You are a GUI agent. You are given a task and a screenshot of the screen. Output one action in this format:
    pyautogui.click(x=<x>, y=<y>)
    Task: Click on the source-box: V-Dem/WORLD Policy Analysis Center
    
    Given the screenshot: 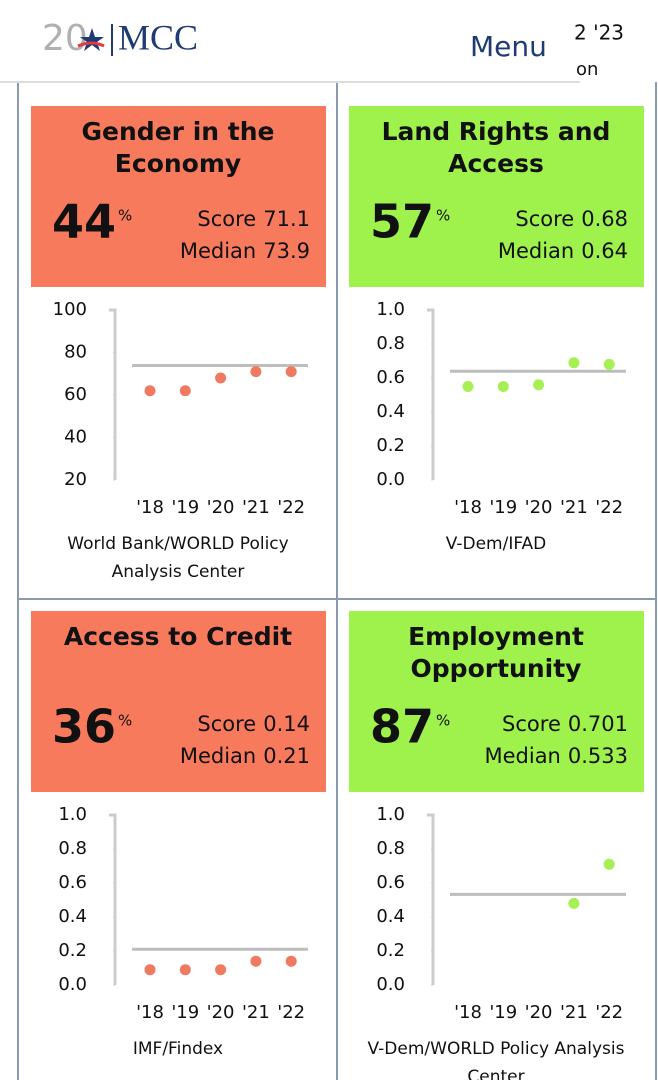 What is the action you would take?
    pyautogui.click(x=496, y=1059)
    